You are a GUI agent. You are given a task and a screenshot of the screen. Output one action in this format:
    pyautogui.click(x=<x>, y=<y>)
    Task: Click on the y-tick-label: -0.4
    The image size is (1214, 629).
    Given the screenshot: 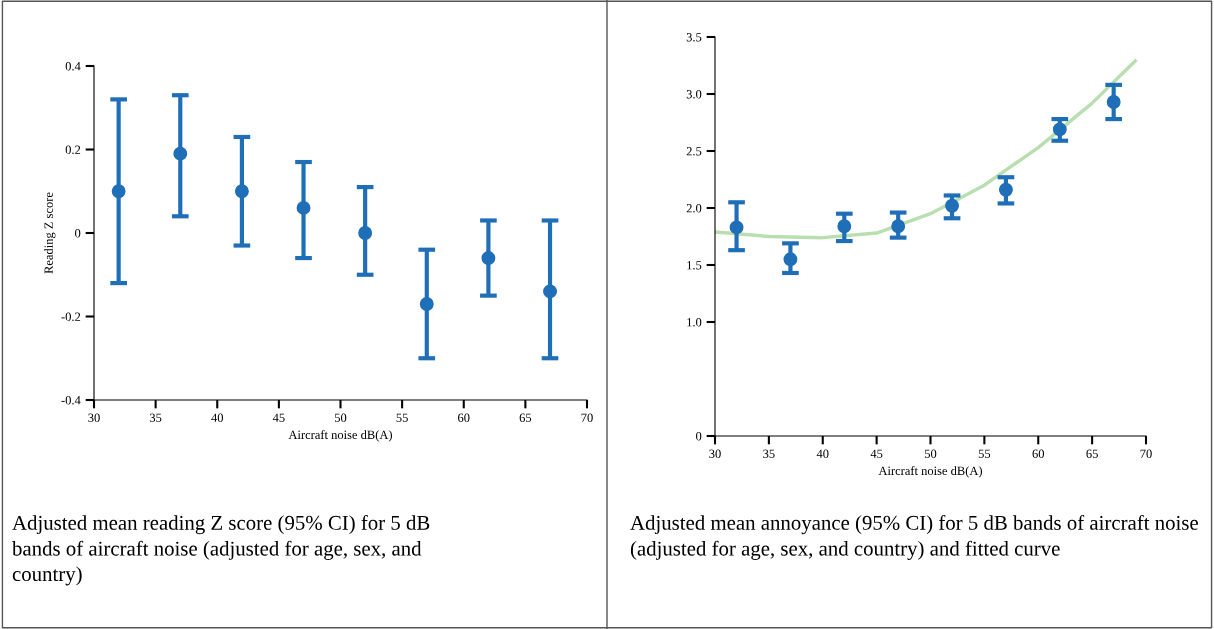 What is the action you would take?
    pyautogui.click(x=71, y=400)
    